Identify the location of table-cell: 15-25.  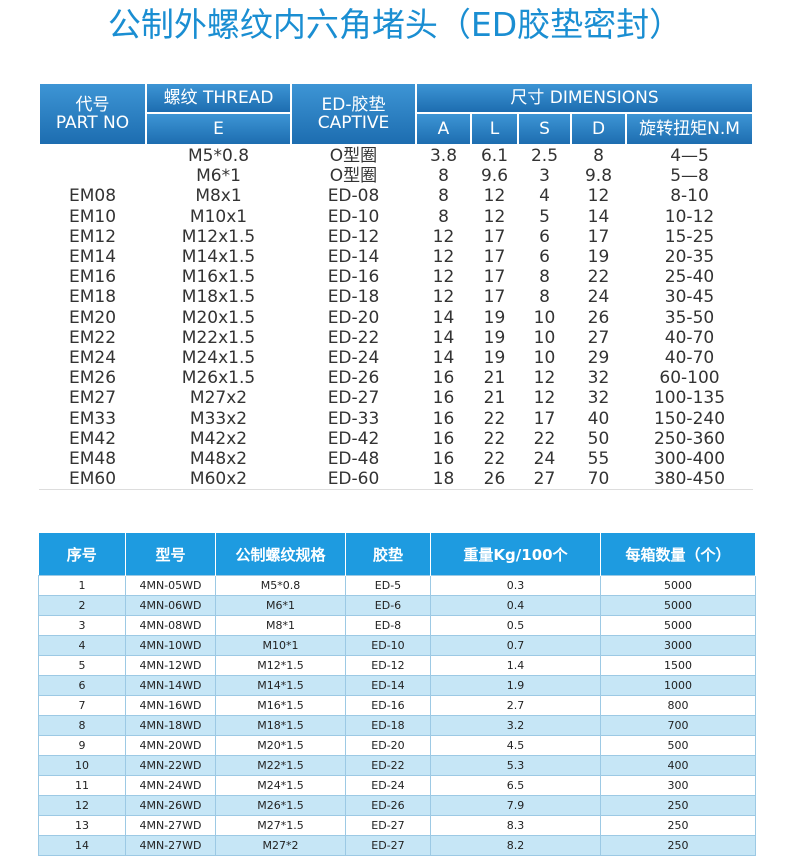
(689, 236).